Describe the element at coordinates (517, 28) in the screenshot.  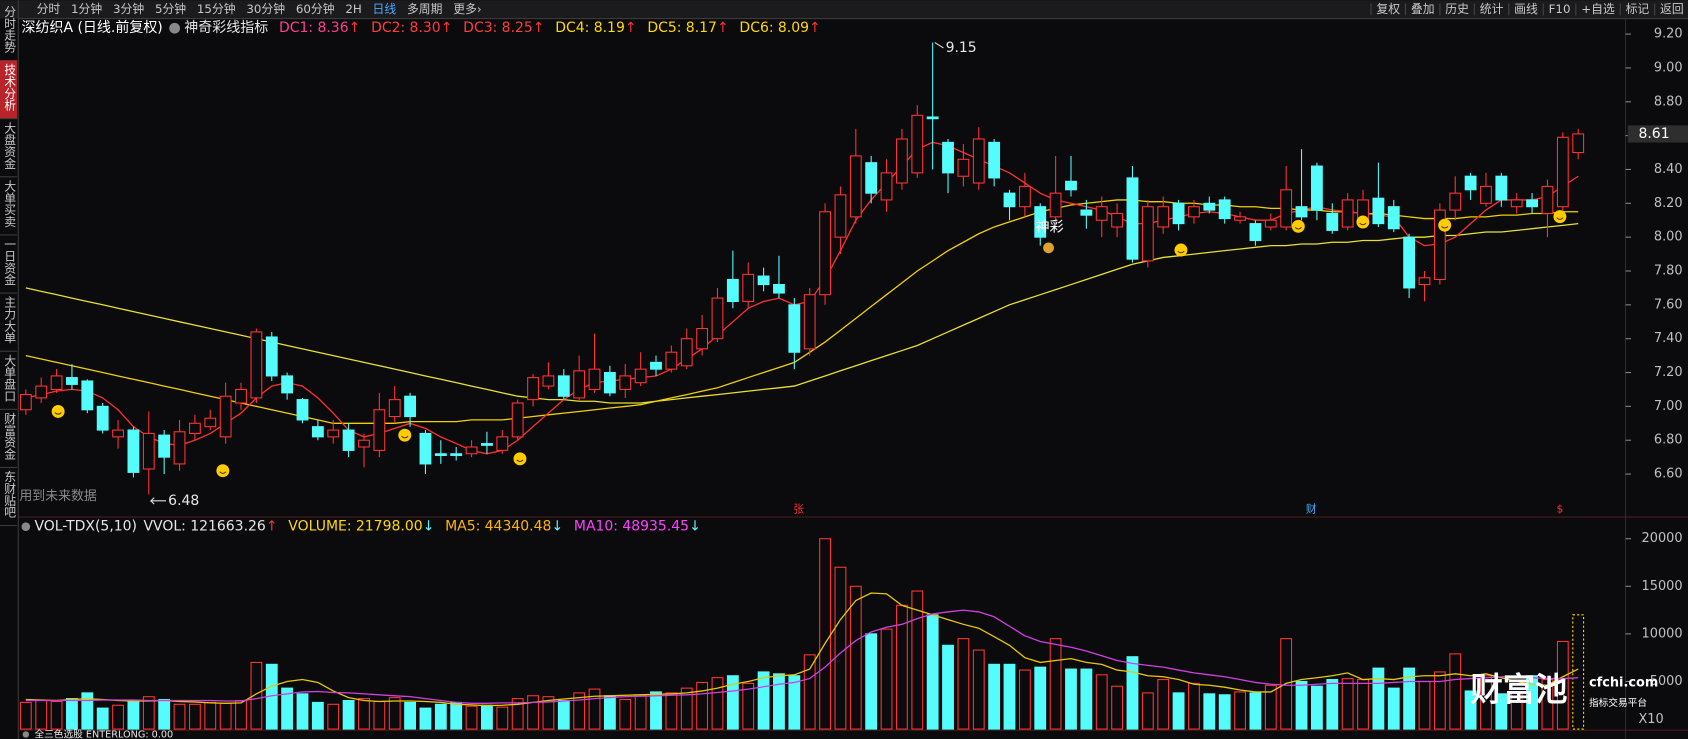
I see `readout-value: 8.25` at that location.